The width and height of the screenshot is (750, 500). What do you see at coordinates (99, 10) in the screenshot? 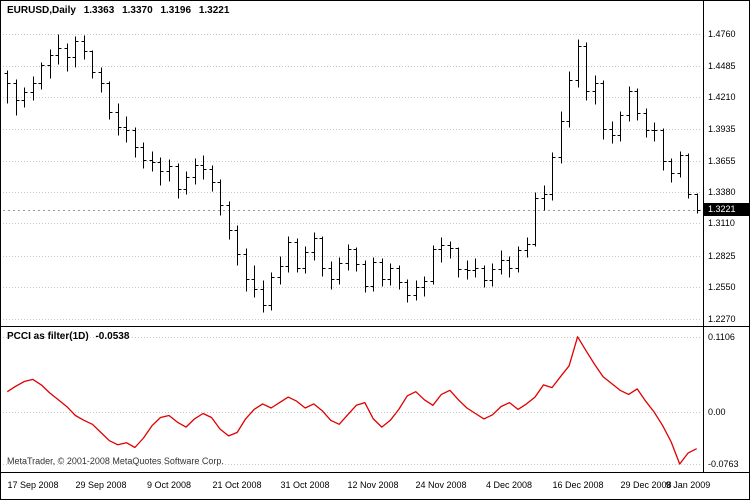
I see `quote-open: 1.3363` at bounding box center [99, 10].